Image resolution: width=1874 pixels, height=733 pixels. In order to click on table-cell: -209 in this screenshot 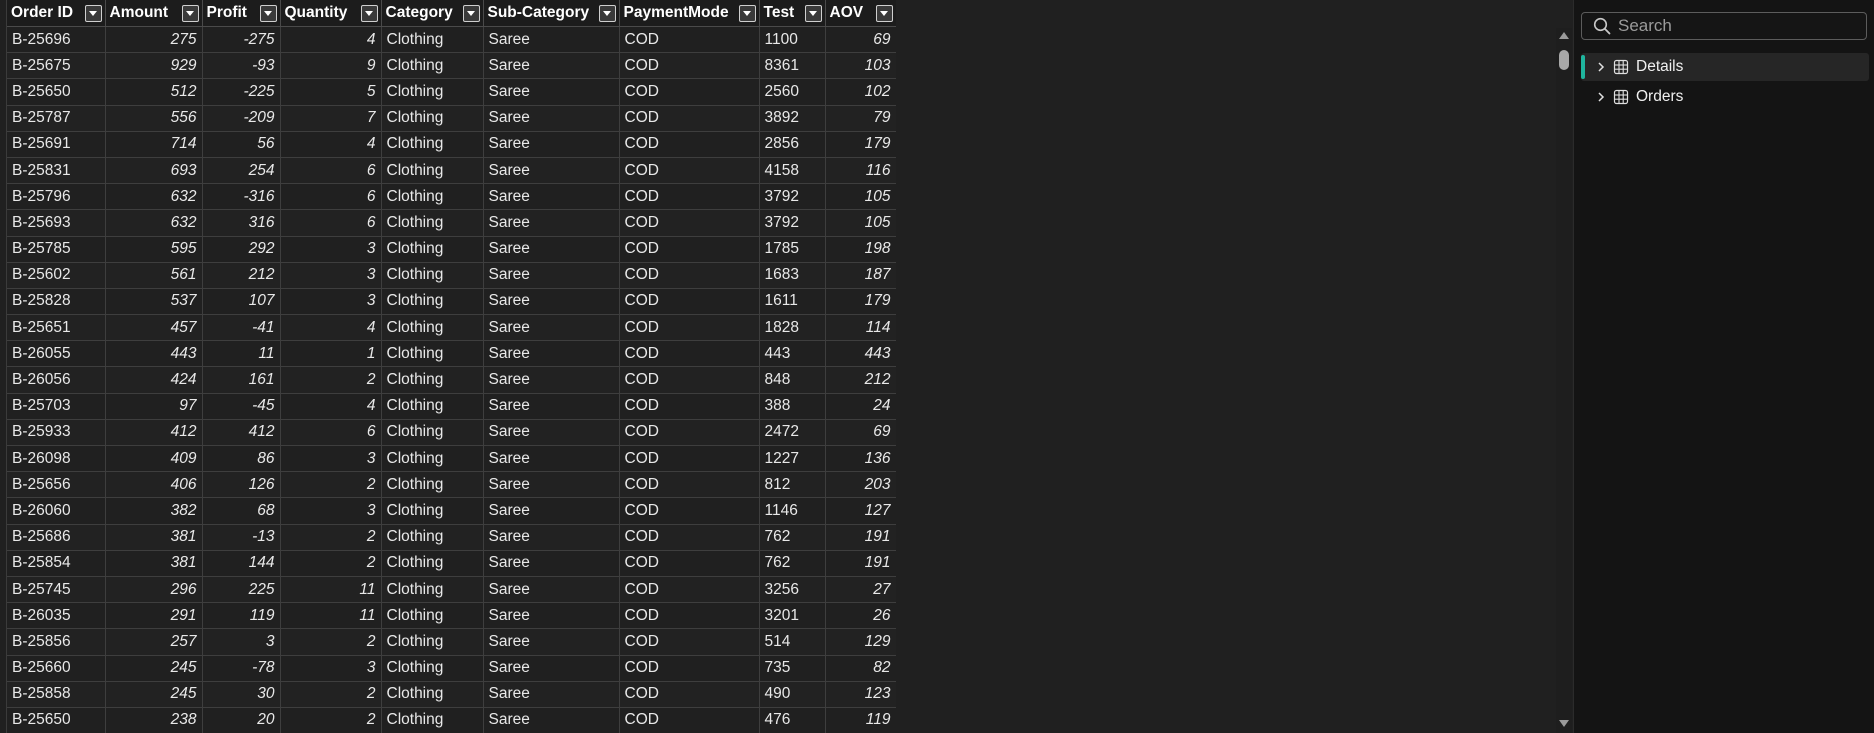, I will do `click(241, 118)`.